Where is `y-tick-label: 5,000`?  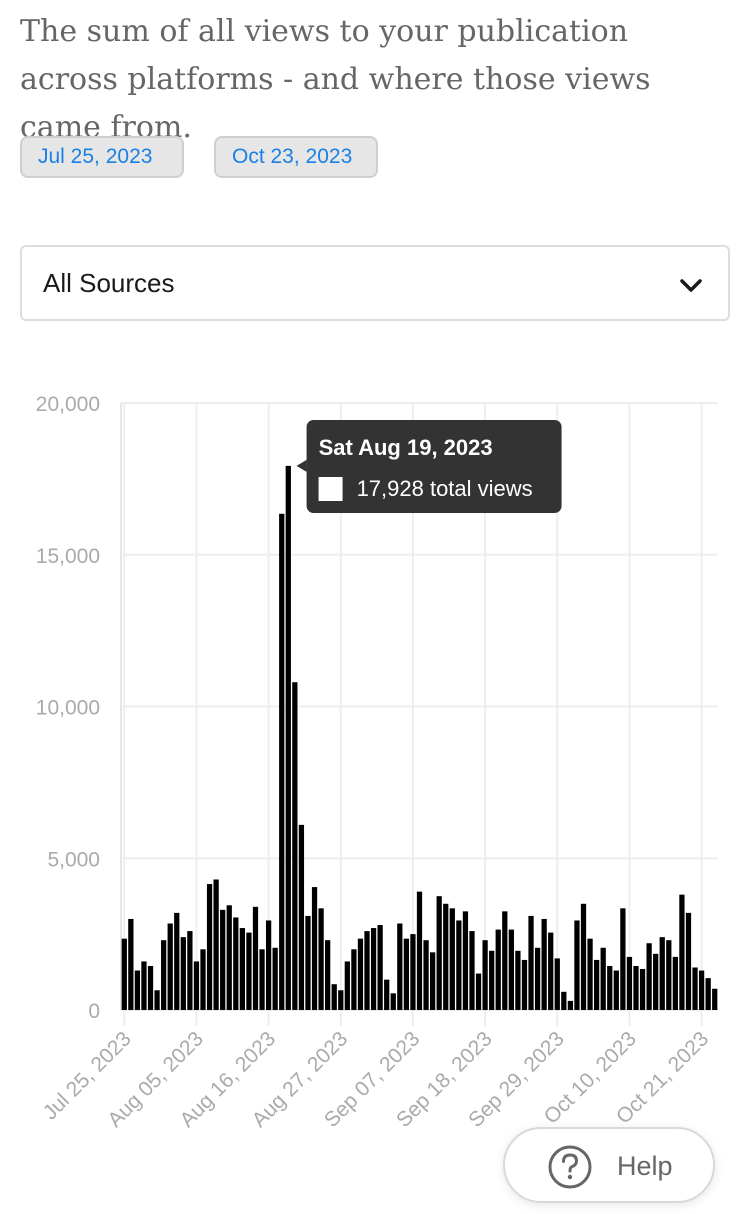 y-tick-label: 5,000 is located at coordinates (73, 859).